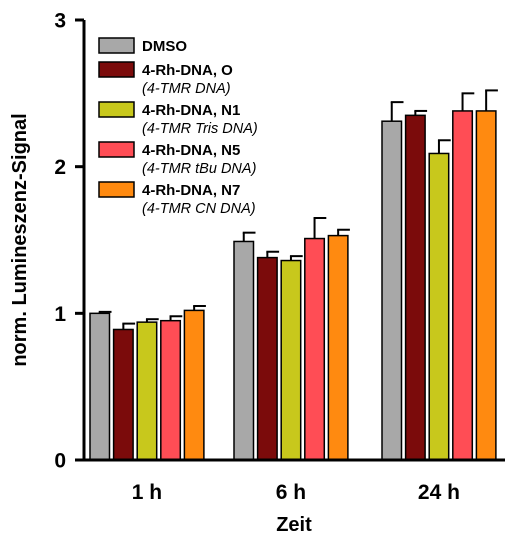  What do you see at coordinates (147, 492) in the screenshot?
I see `x-tick-label: 1 h` at bounding box center [147, 492].